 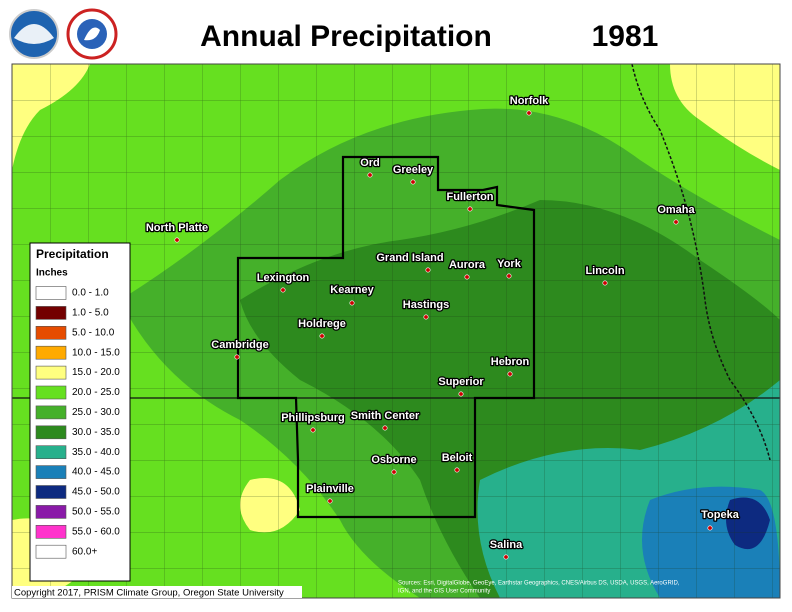 What do you see at coordinates (676, 210) in the screenshot?
I see `city-label: Omaha` at bounding box center [676, 210].